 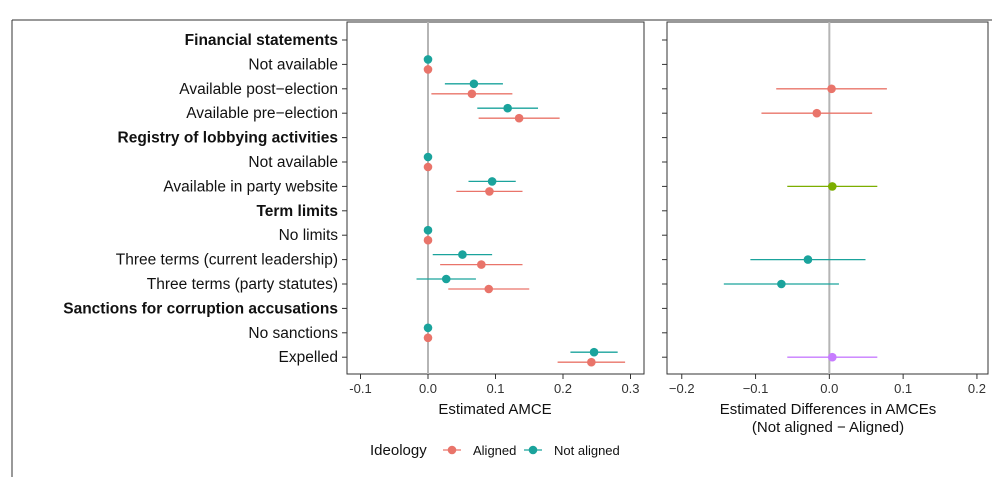 I want to click on legend-label: Aligned, so click(x=494, y=450).